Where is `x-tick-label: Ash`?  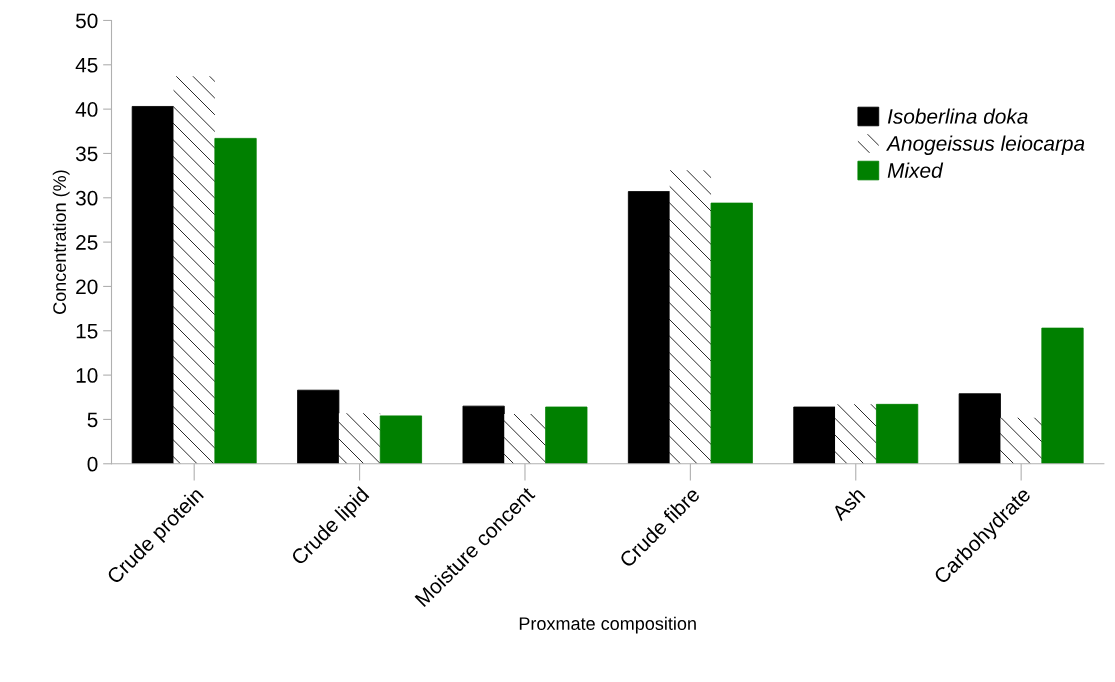
x-tick-label: Ash is located at coordinates (848, 504).